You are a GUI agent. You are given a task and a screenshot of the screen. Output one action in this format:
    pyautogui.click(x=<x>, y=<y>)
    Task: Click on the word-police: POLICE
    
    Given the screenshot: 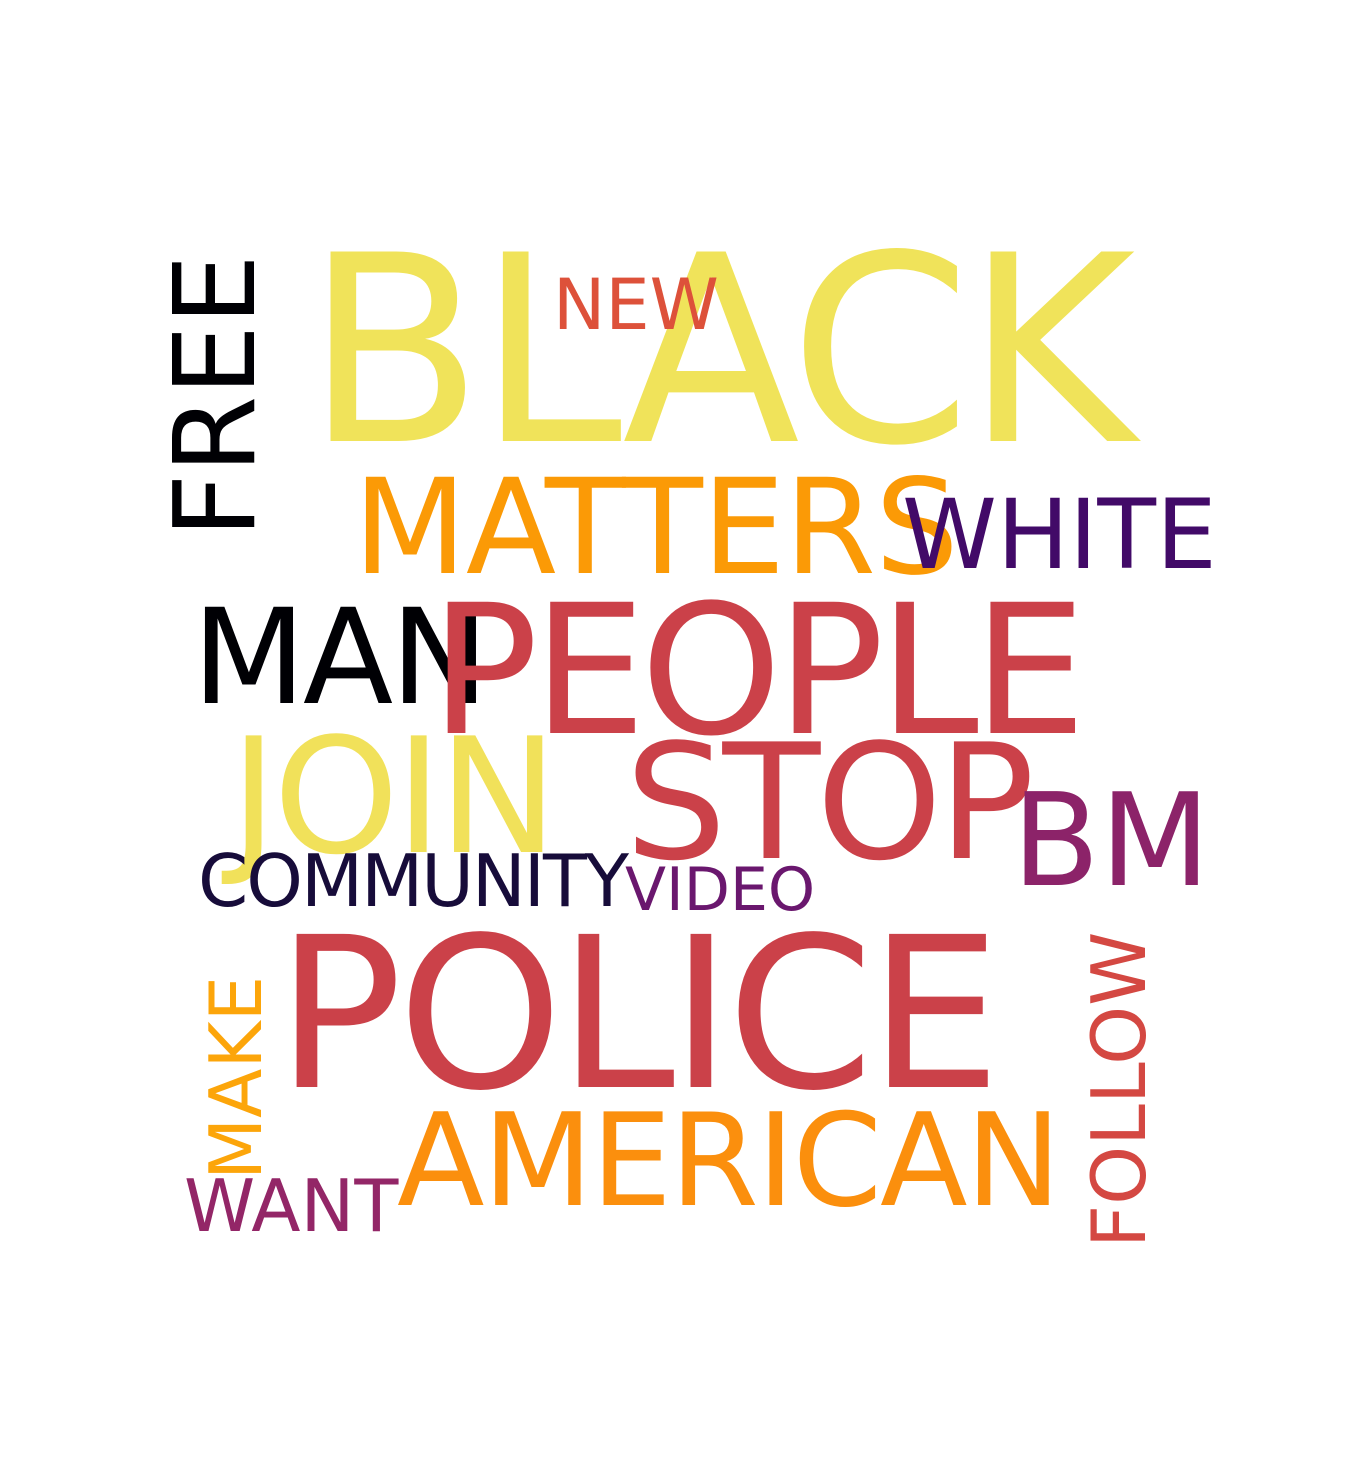 What is the action you would take?
    pyautogui.click(x=638, y=1014)
    